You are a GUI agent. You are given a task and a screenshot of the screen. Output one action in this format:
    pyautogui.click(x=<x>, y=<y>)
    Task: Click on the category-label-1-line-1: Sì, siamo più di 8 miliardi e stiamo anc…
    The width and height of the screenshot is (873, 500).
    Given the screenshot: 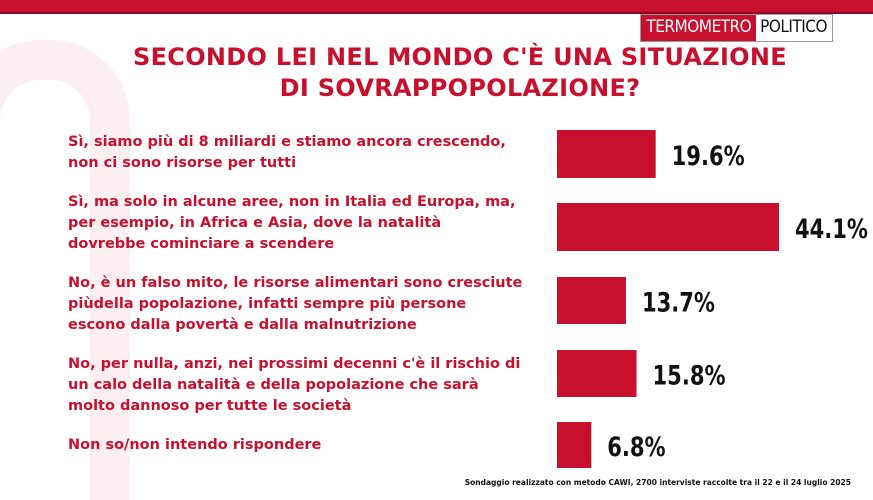 What is the action you would take?
    pyautogui.click(x=287, y=142)
    